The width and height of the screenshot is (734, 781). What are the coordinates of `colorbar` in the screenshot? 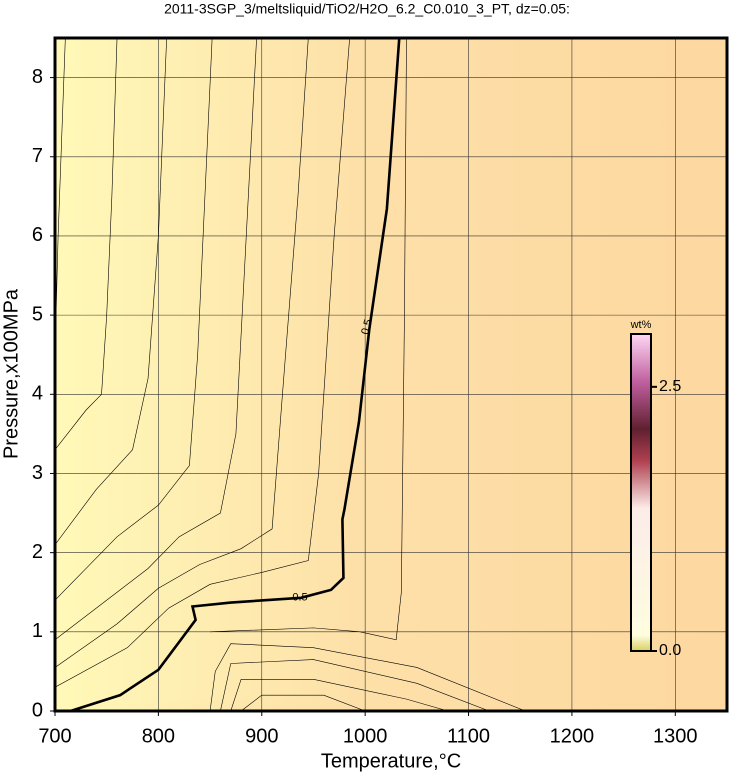 It's located at (641, 492).